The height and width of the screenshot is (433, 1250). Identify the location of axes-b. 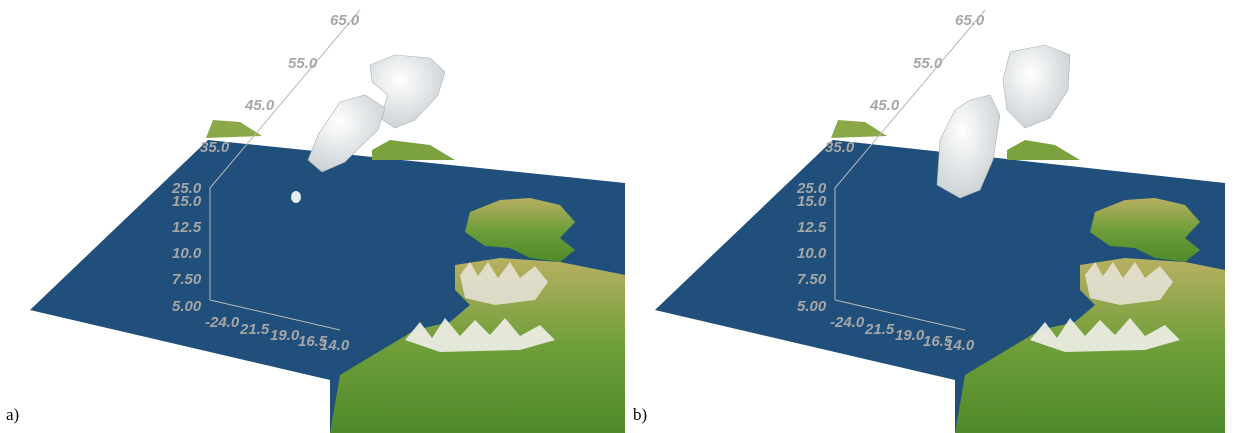
(910, 170).